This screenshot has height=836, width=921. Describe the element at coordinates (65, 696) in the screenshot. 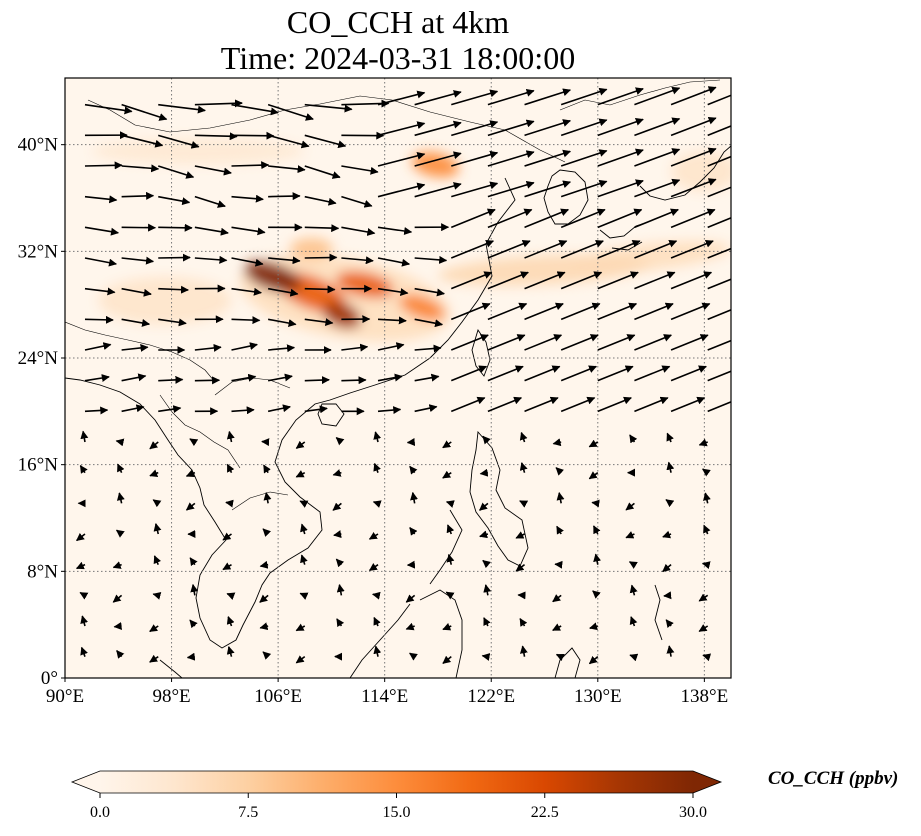

I see `lon-tick-label: 90°E` at that location.